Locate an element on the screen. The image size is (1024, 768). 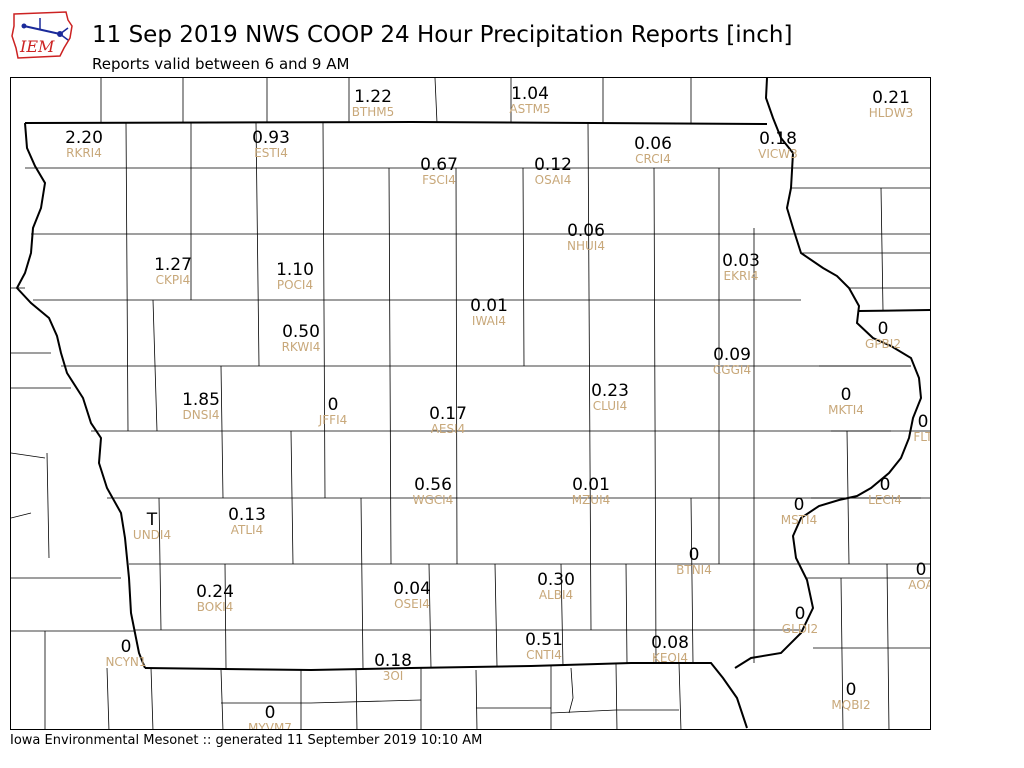
station-value-gldi2: 0 is located at coordinates (800, 614).